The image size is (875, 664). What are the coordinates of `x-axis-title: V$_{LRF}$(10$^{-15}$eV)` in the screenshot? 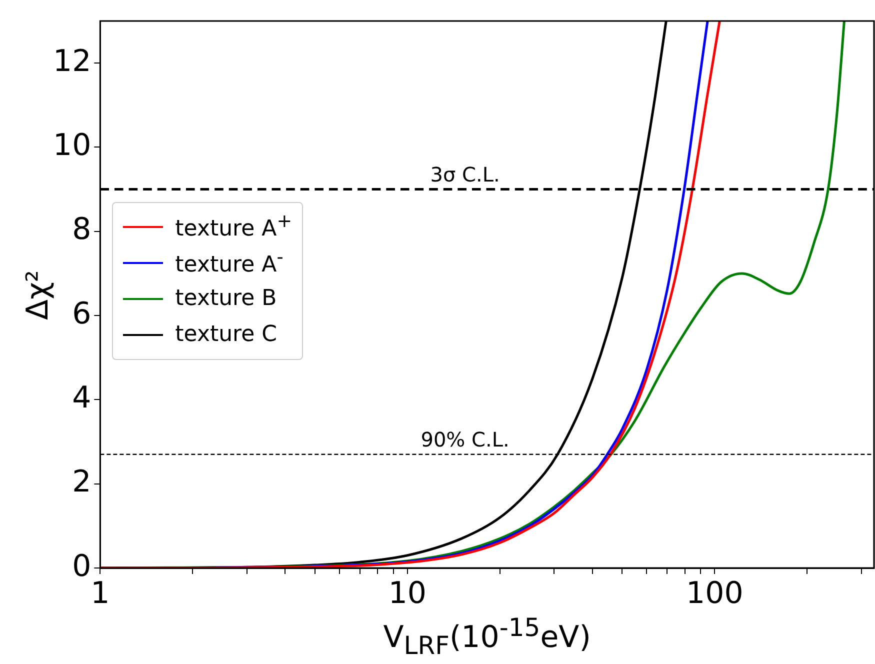 It's located at (487, 636).